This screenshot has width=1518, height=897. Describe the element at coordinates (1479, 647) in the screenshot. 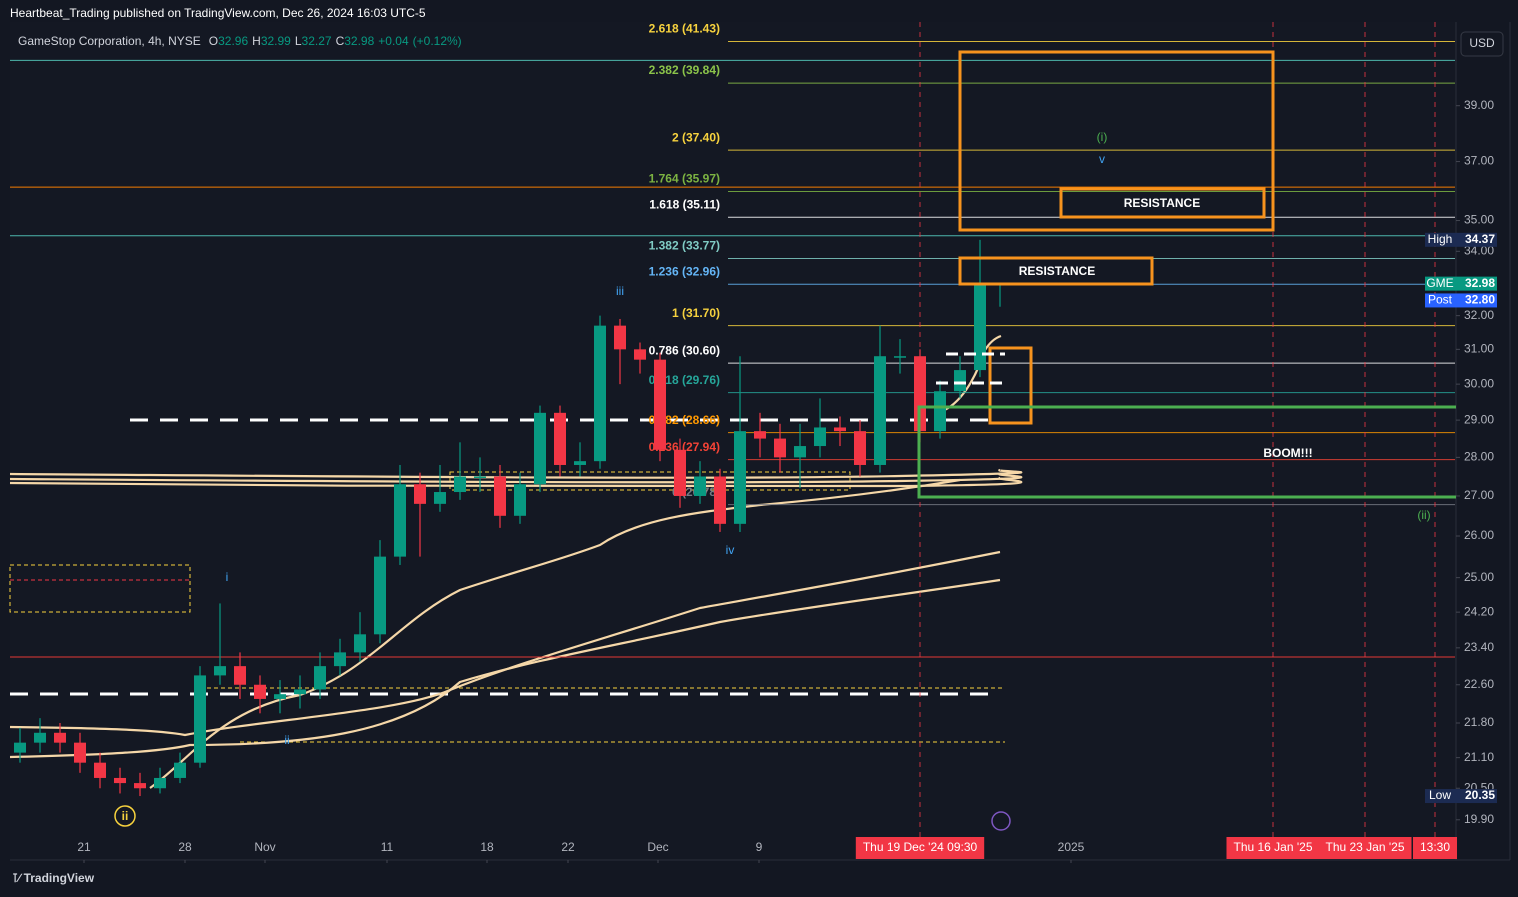

I see `y-tick-label: 23.40` at that location.